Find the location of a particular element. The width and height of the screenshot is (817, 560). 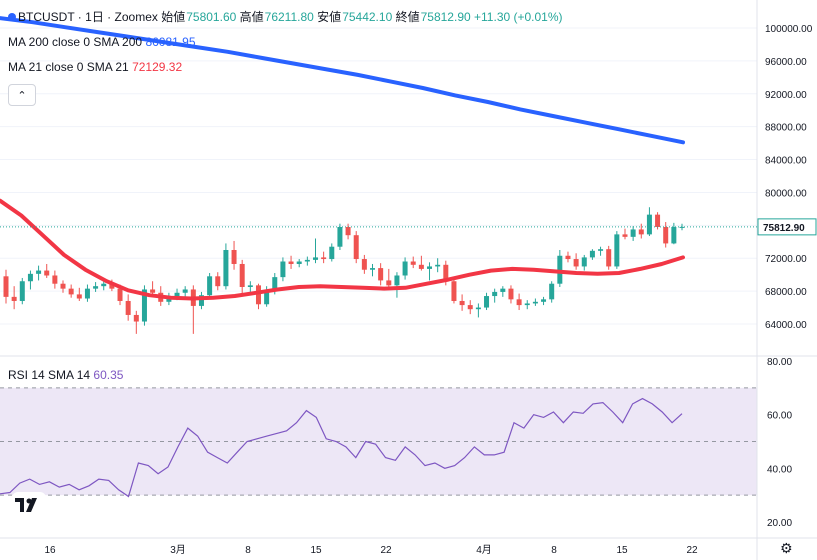

change-value: +11.30 (+0.01%) is located at coordinates (518, 17).